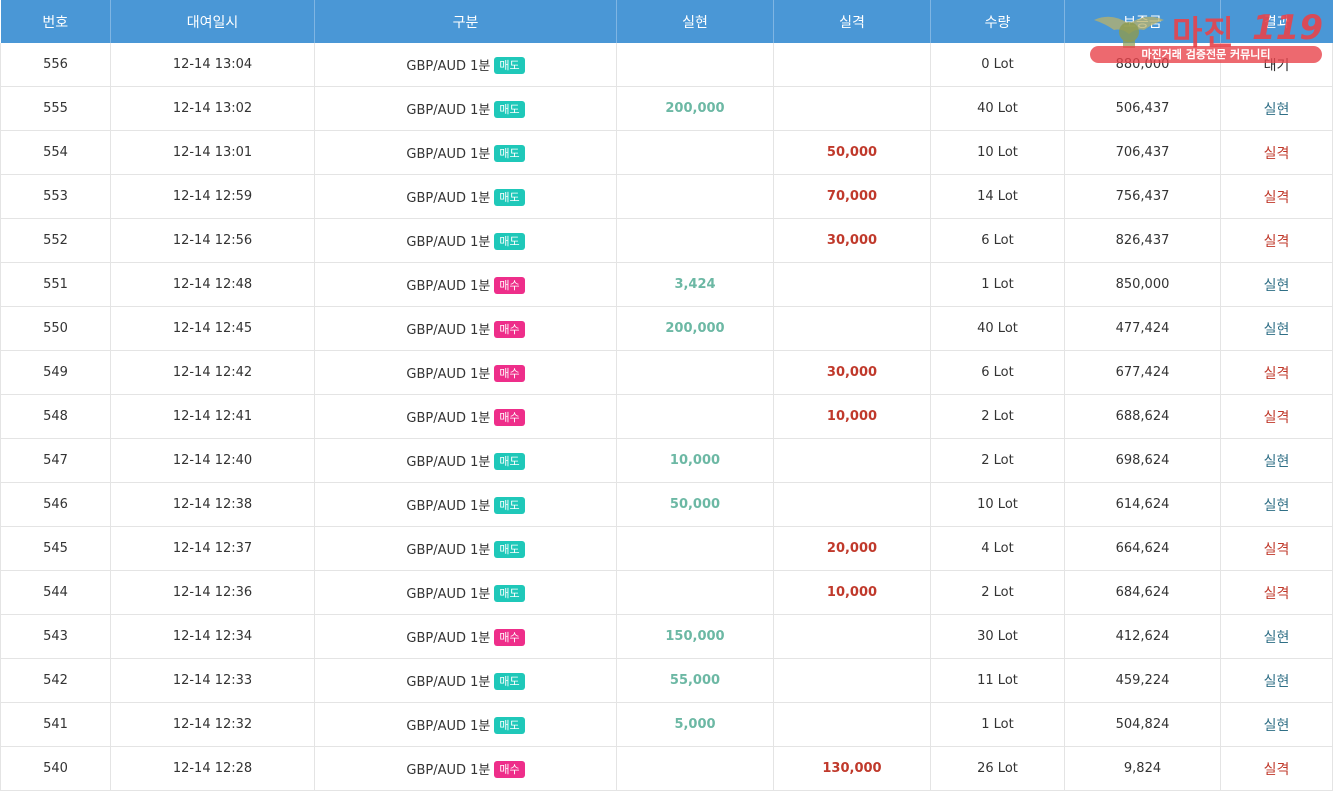 This screenshot has height=796, width=1333. I want to click on cell-no: 542, so click(55, 680).